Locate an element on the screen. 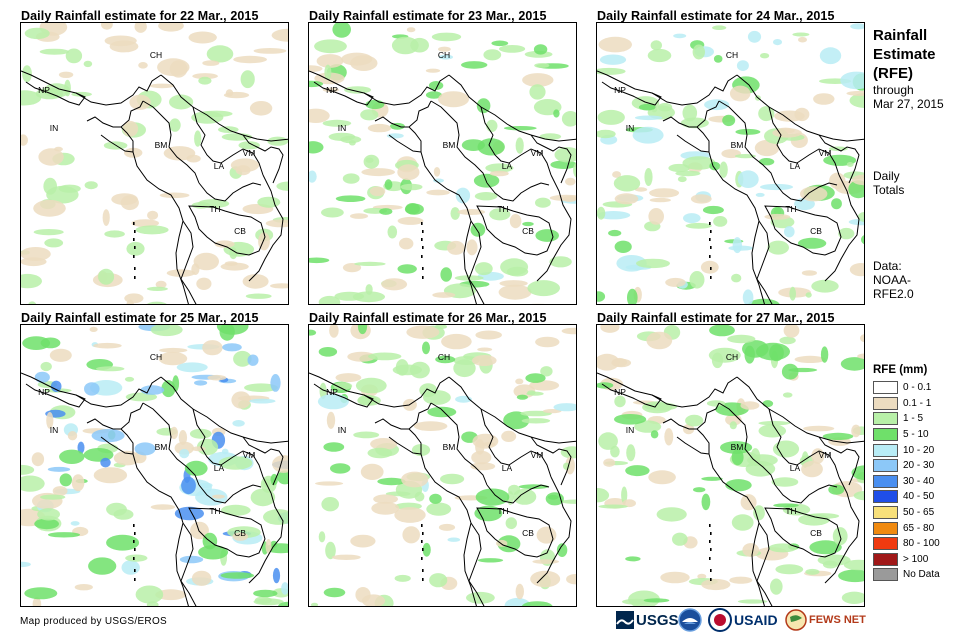  legend-label: > 100 is located at coordinates (916, 559).